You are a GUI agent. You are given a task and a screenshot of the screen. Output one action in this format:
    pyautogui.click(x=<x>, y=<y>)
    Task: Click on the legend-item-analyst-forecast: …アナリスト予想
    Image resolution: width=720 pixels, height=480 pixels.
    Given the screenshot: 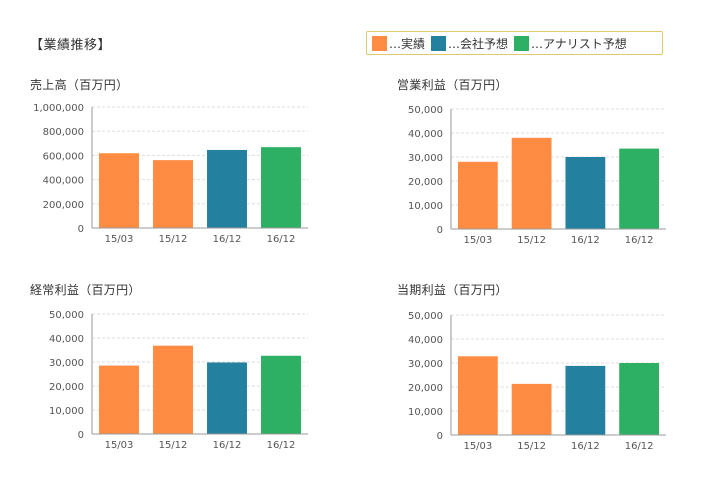 What is the action you would take?
    pyautogui.click(x=570, y=43)
    